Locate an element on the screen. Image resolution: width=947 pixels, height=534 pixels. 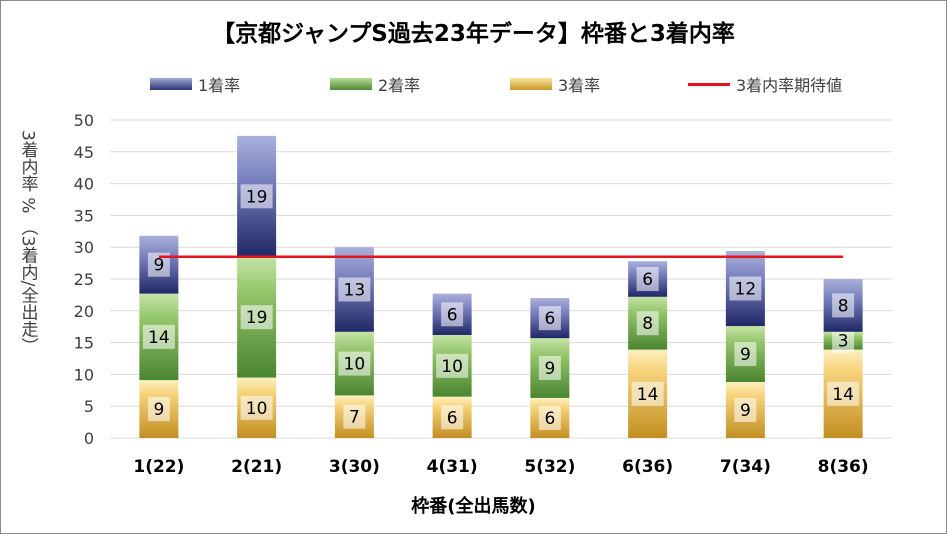
x-tick-layer: 1(22) 2(21) 3(30) 4(31) 5(32) 6(36) 7(34) 8(36) is located at coordinates (500, 467).